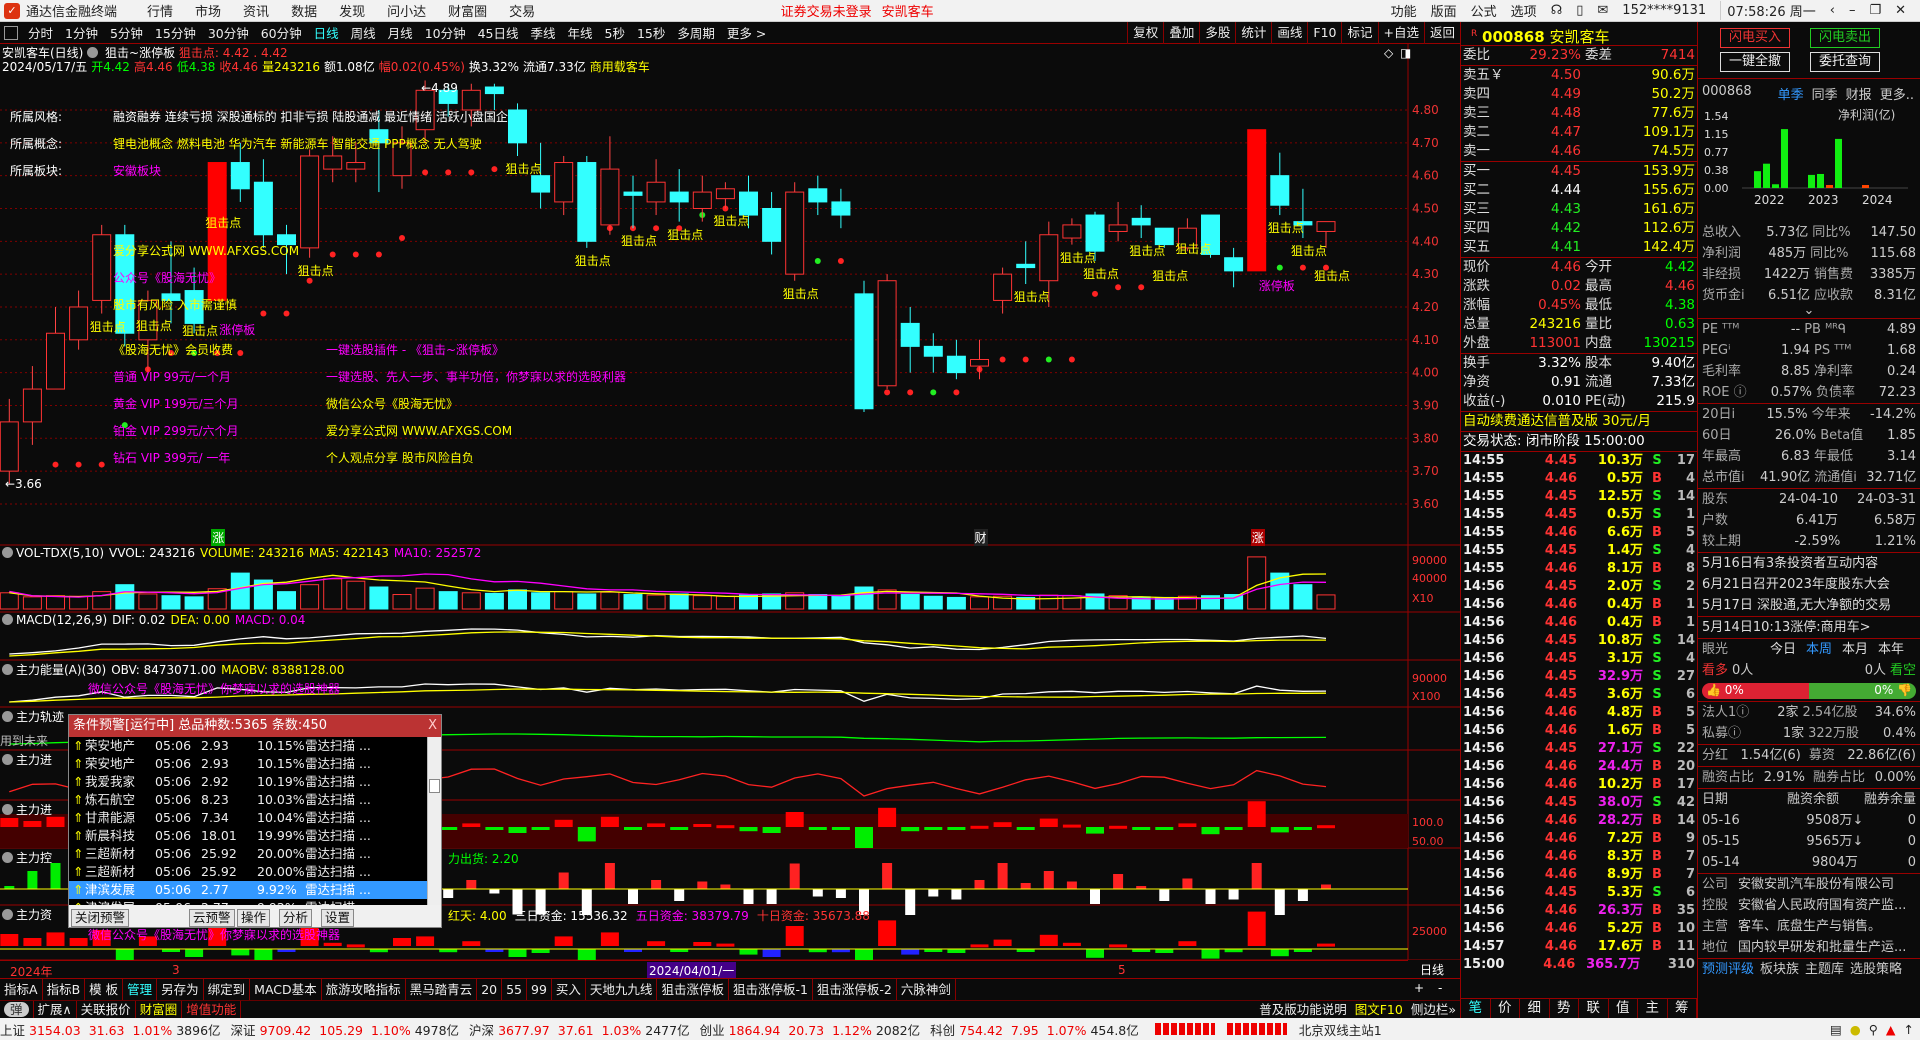 The image size is (1920, 1040). Describe the element at coordinates (614, 33) in the screenshot. I see `period-tab: 5秒` at that location.